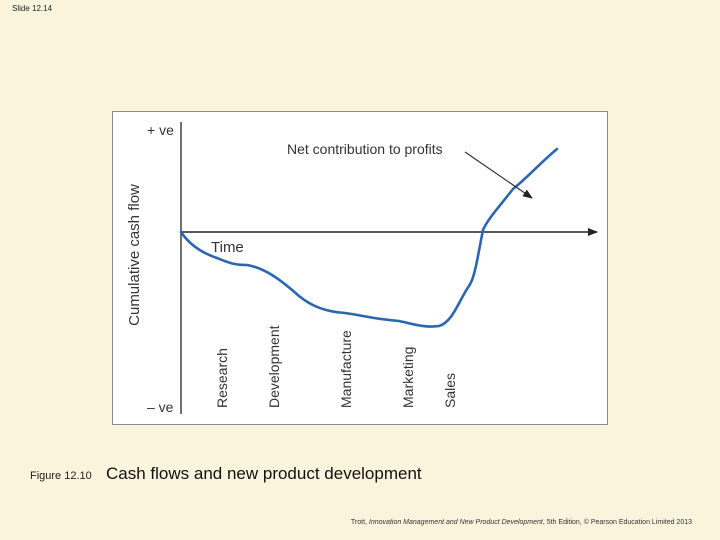 The width and height of the screenshot is (720, 540). Describe the element at coordinates (498, 175) in the screenshot. I see `annotation-arrow` at that location.